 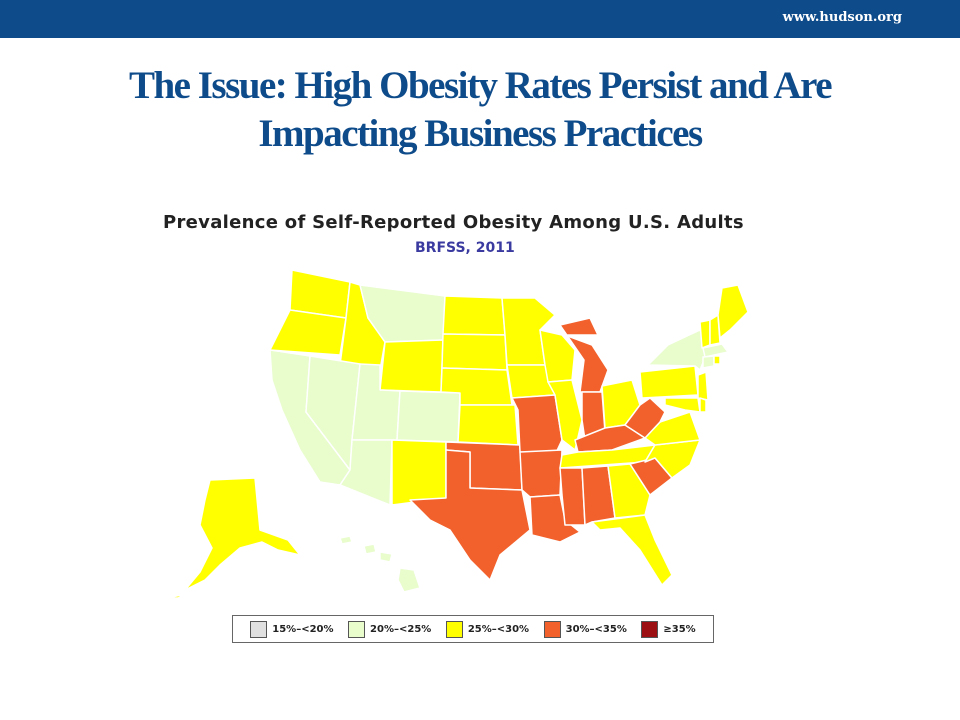 I want to click on state-texas, so click(x=470, y=515).